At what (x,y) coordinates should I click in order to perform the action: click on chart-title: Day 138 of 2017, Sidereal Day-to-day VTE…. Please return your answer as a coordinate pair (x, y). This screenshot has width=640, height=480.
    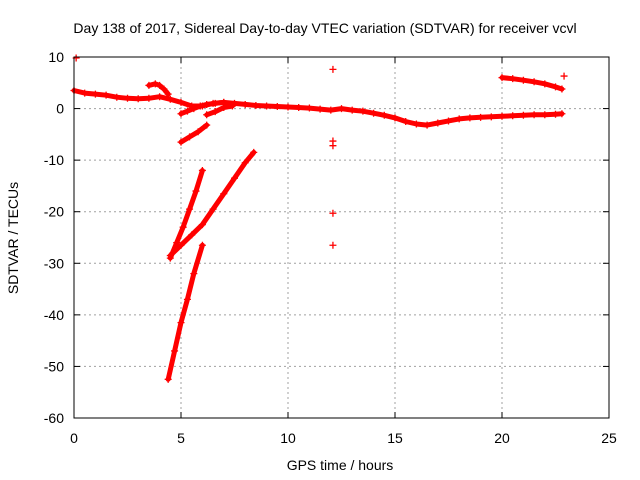
    Looking at the image, I should click on (324, 28).